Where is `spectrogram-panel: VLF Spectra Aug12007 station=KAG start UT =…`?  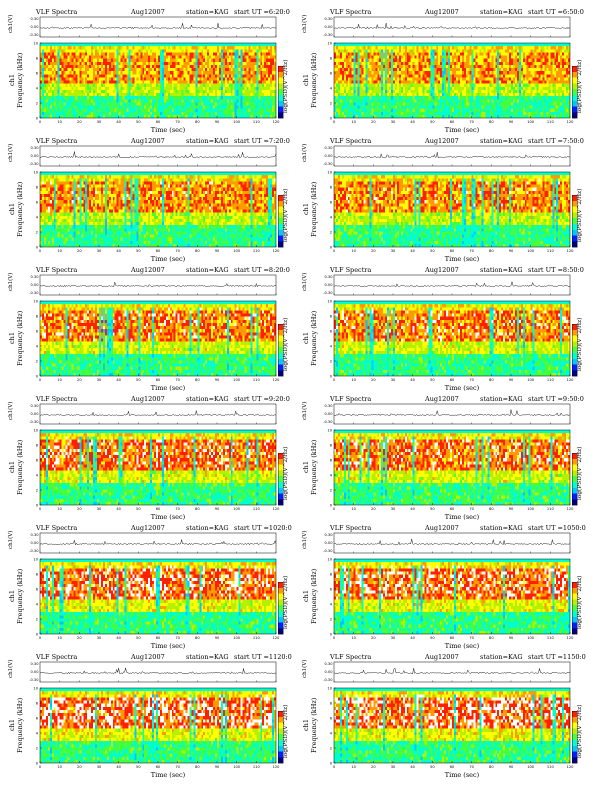
spectrogram-panel: VLF Spectra Aug12007 station=KAG start UT =… is located at coordinates (153, 588).